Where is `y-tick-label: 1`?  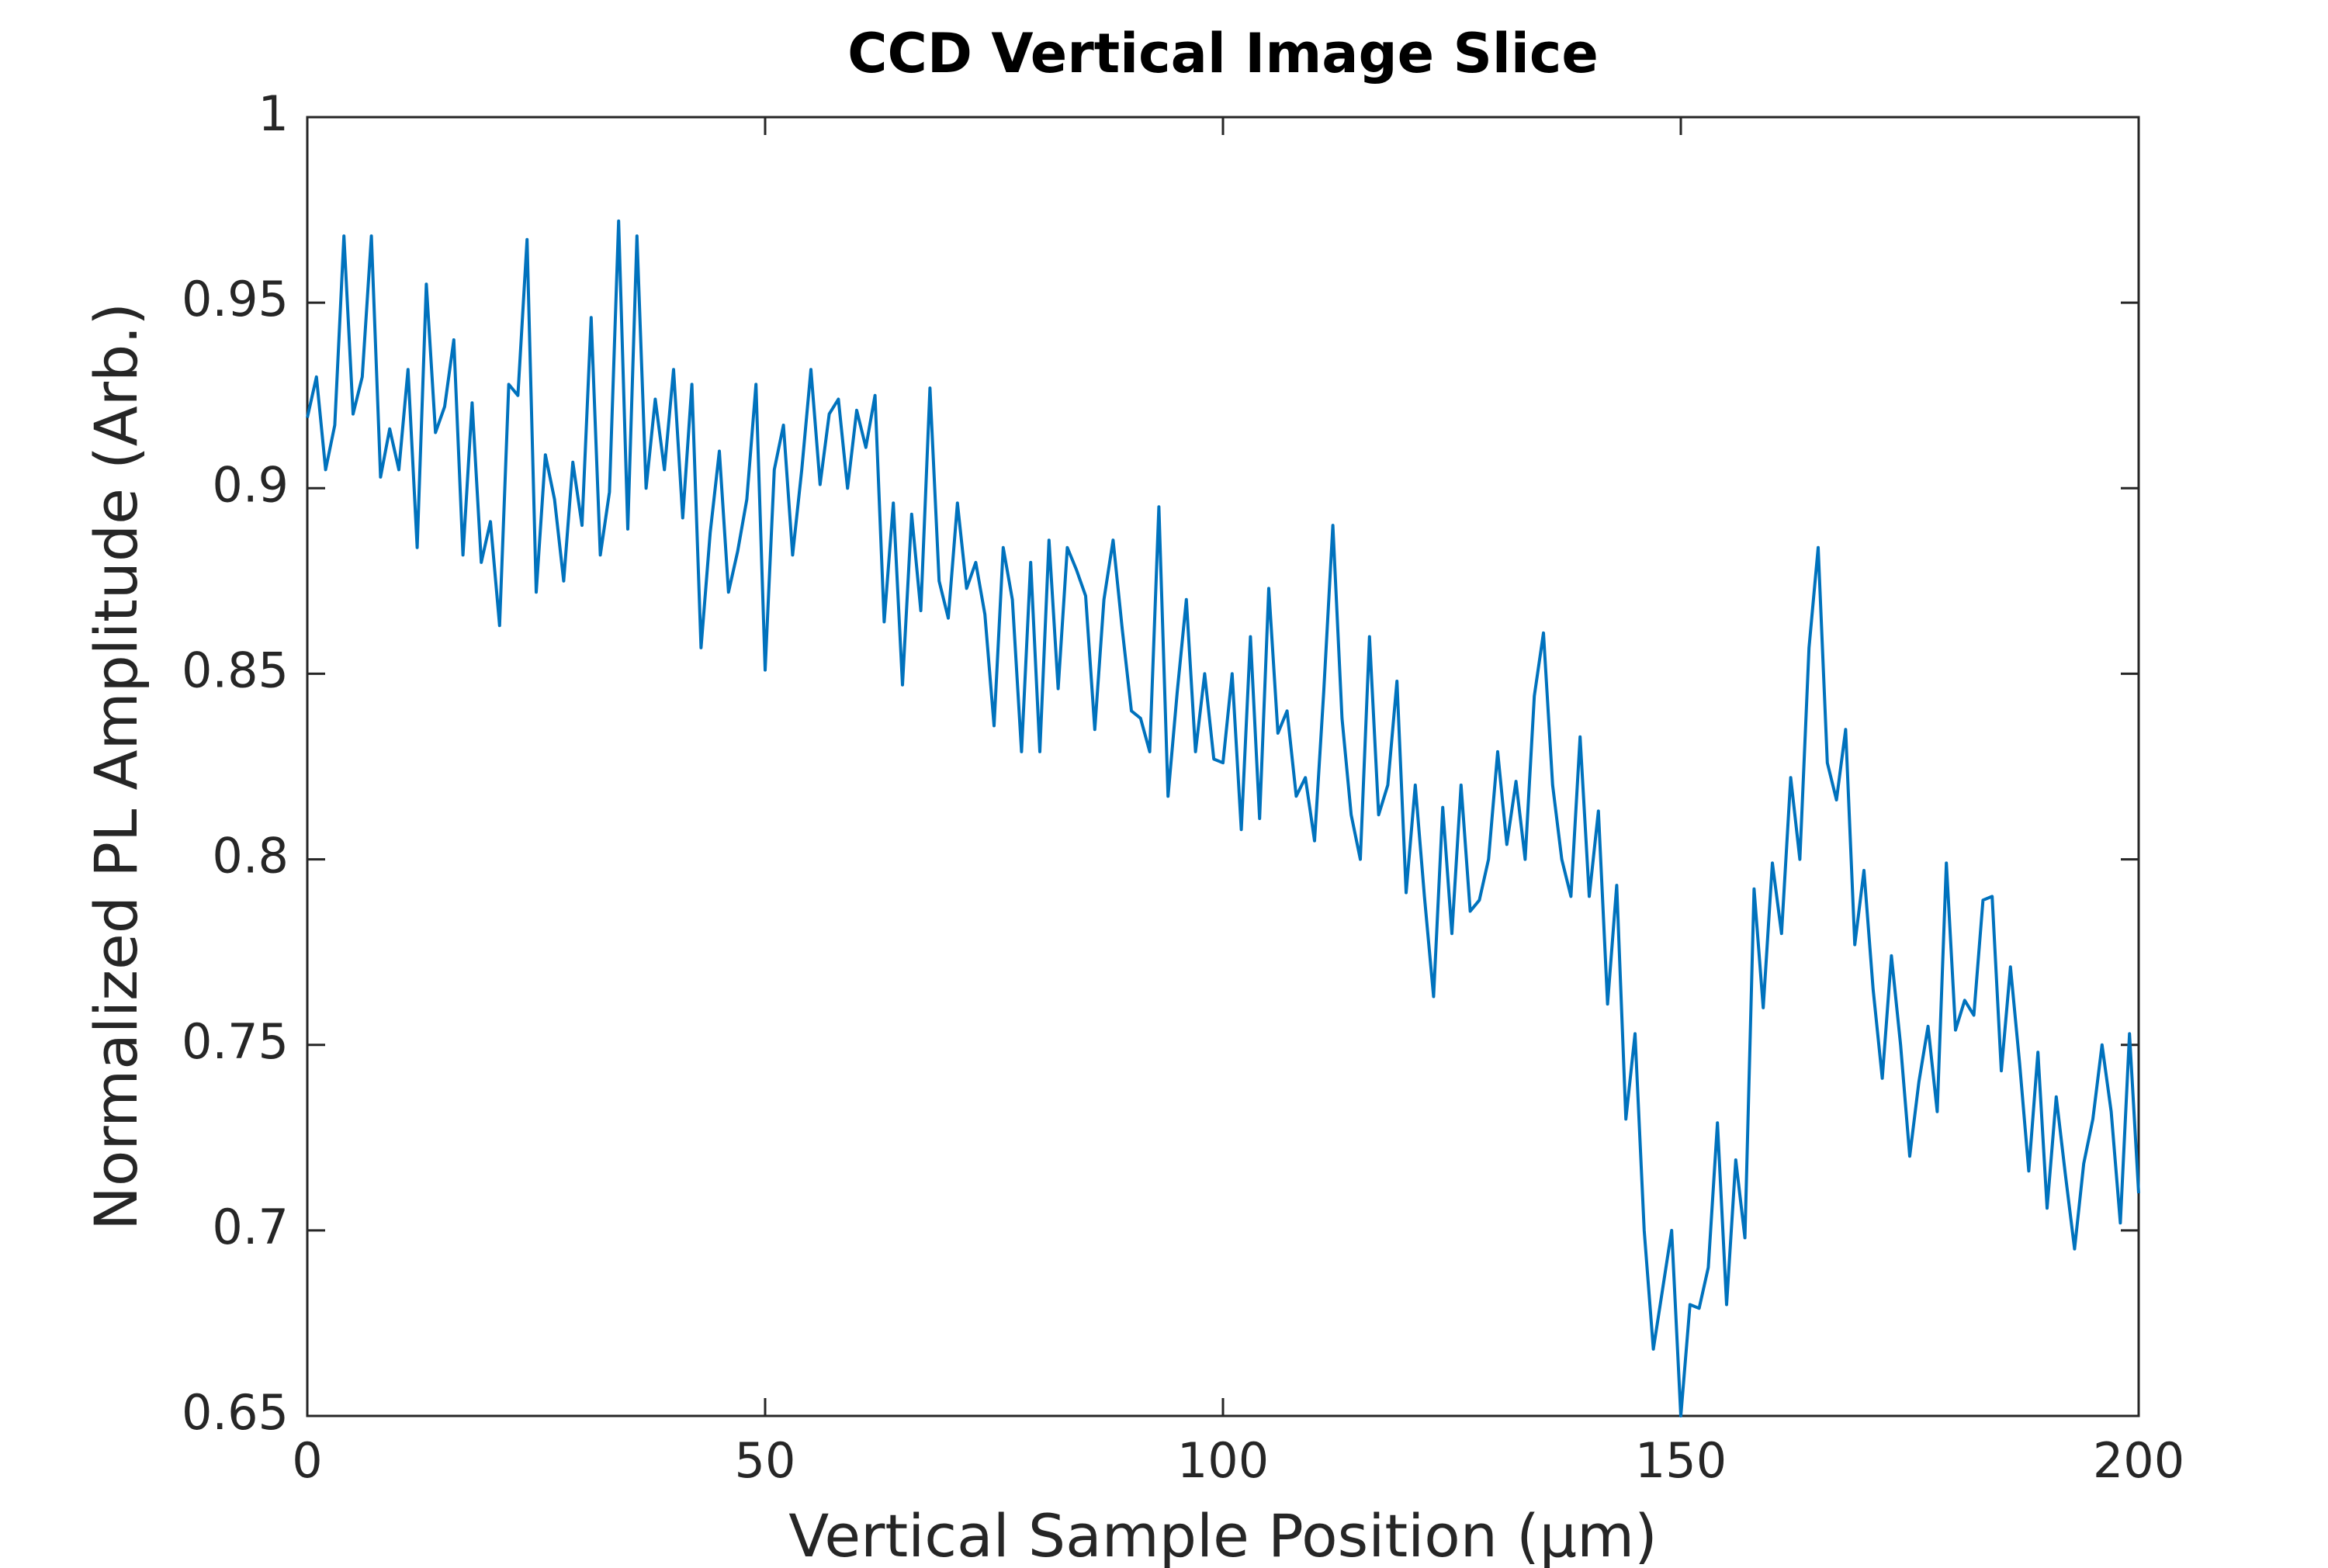
y-tick-label: 1 is located at coordinates (274, 114).